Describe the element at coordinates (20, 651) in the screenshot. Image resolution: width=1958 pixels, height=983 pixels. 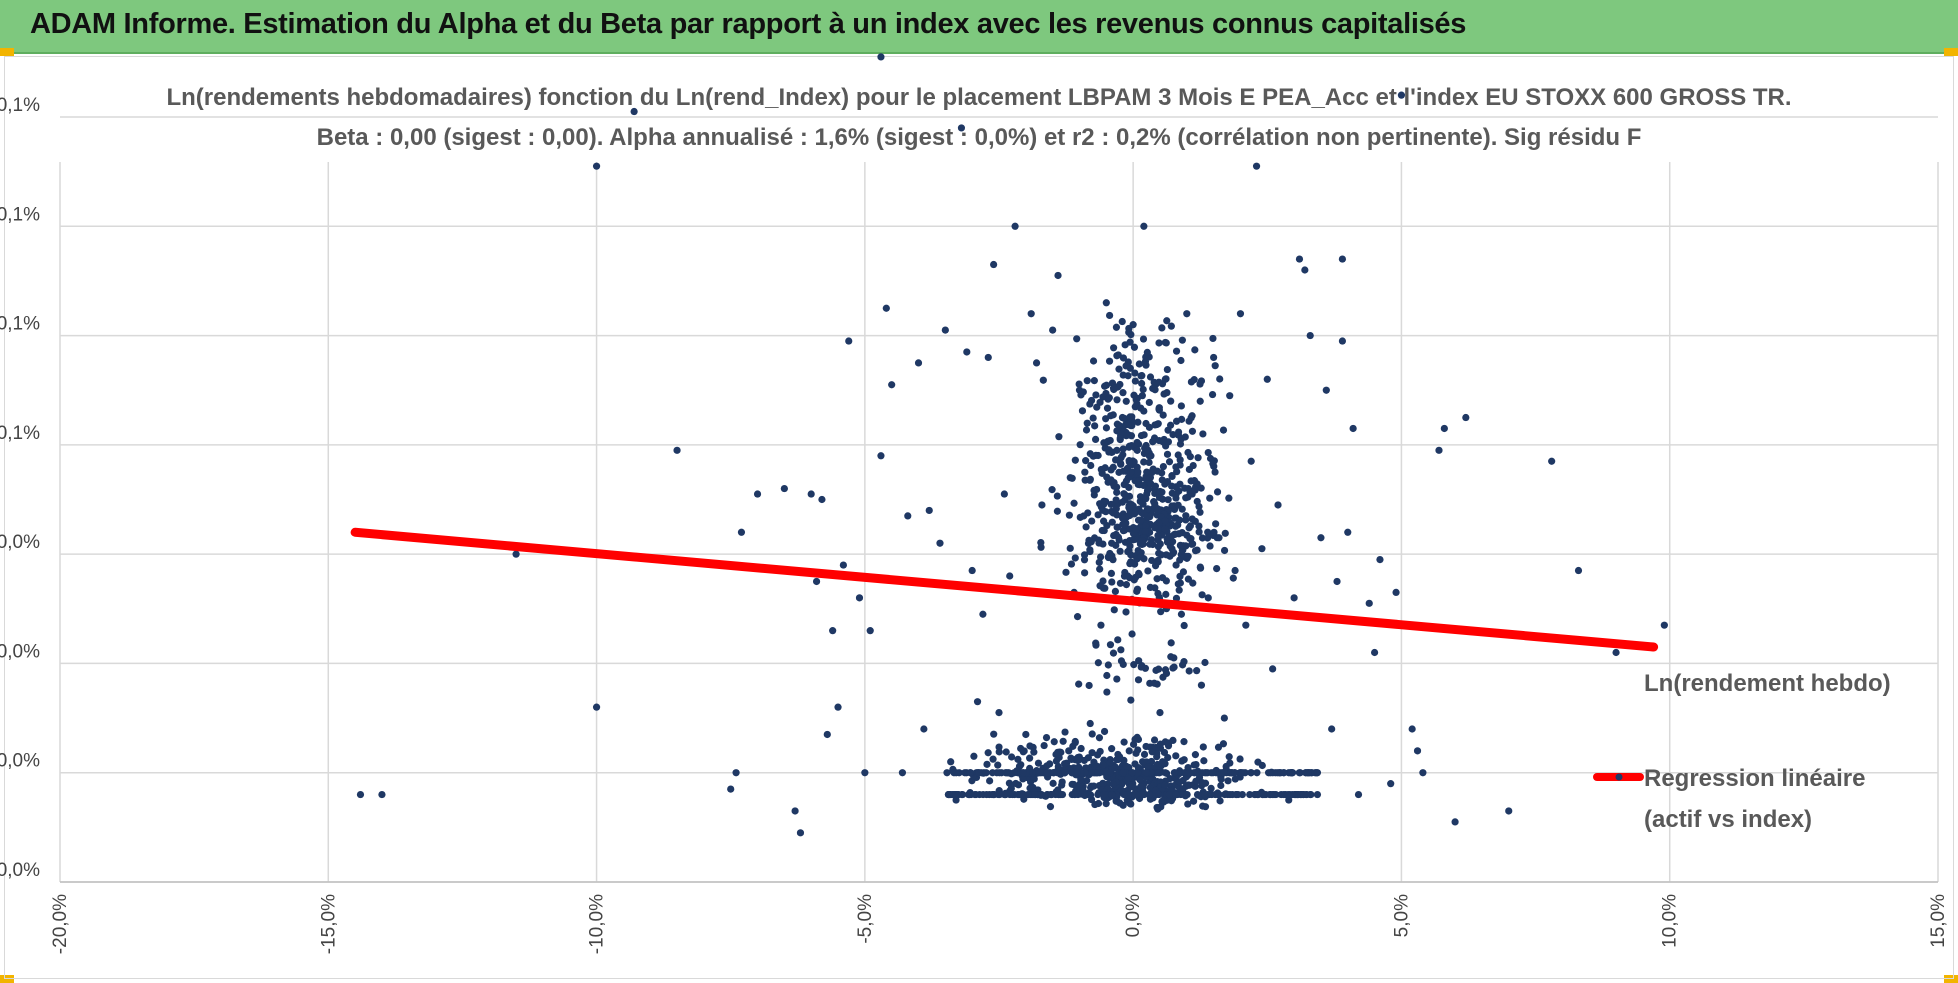
I see `y-tick-label: 0,0%` at that location.